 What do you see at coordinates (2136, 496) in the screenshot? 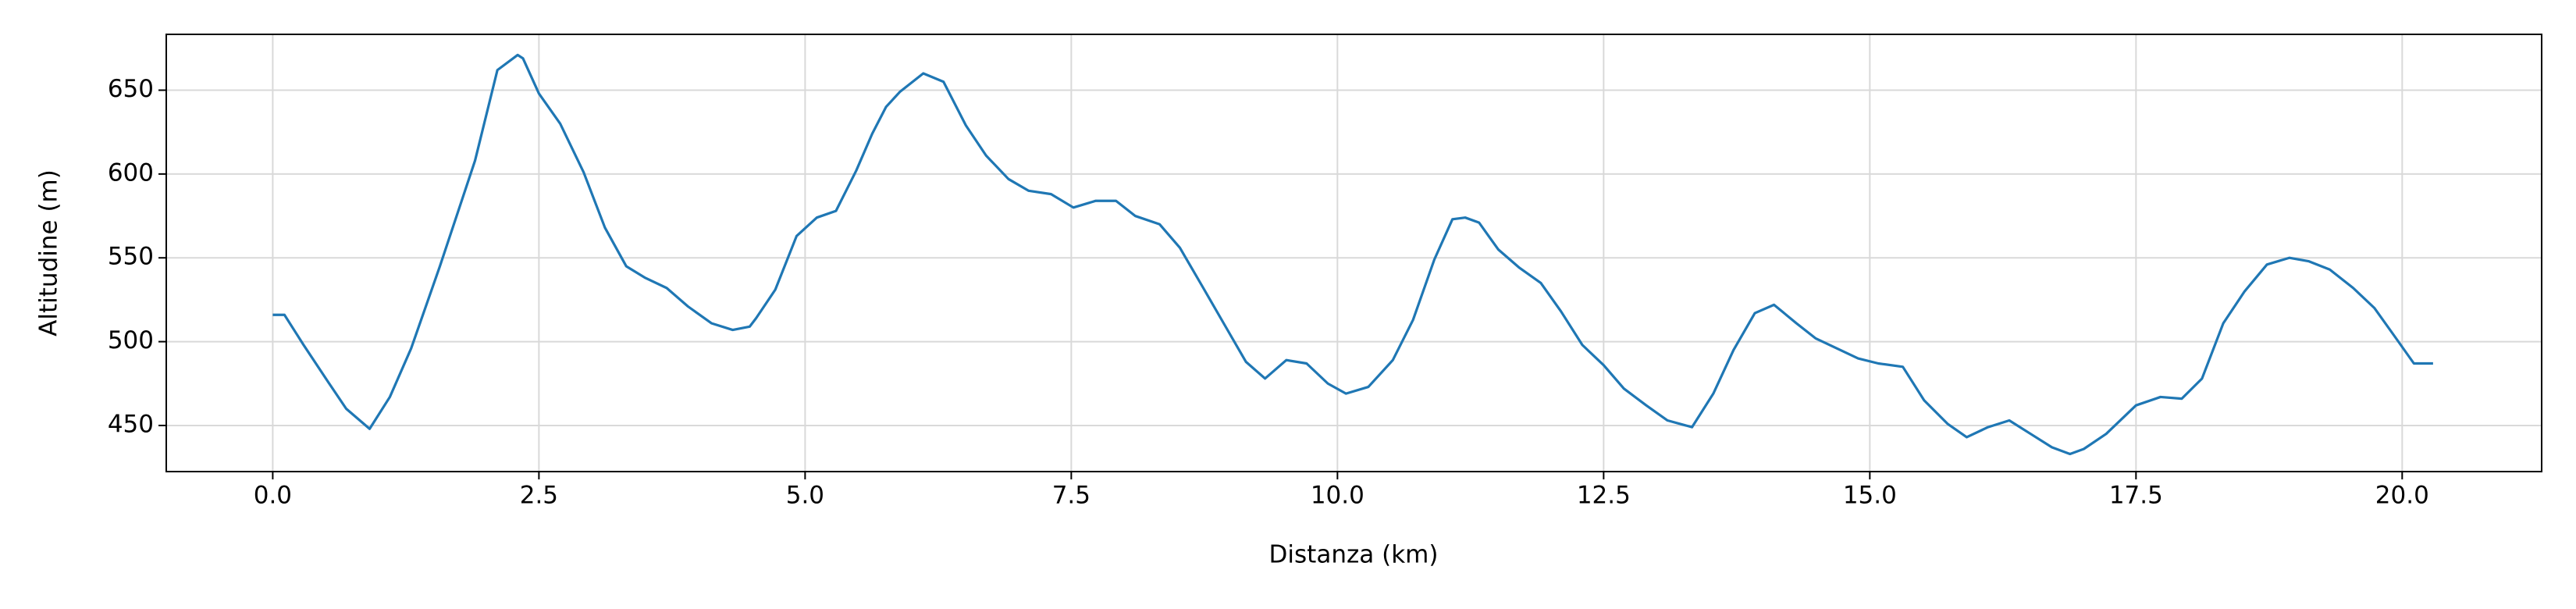
I see `x-tick-label: 17.5` at bounding box center [2136, 496].